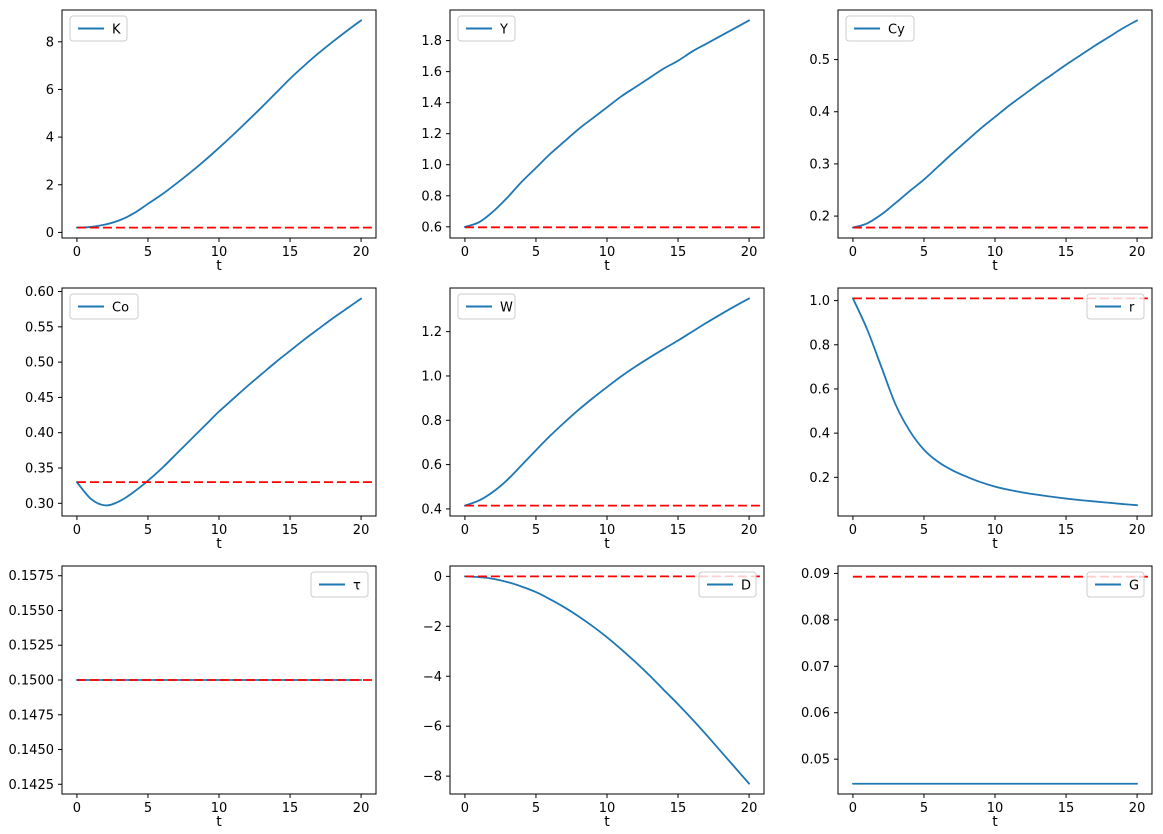  What do you see at coordinates (120, 308) in the screenshot?
I see `legend-label: Co` at bounding box center [120, 308].